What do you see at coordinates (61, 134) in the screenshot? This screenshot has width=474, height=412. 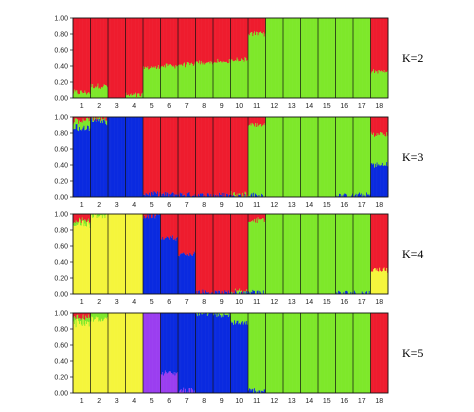 I see `y-tick-label: 0.80` at bounding box center [61, 134].